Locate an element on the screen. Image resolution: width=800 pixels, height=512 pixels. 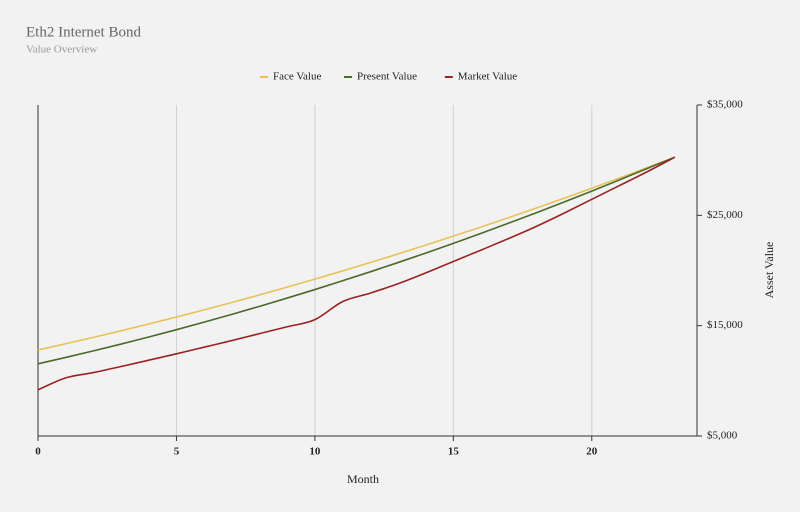
legend-label: Present Value is located at coordinates (387, 77).